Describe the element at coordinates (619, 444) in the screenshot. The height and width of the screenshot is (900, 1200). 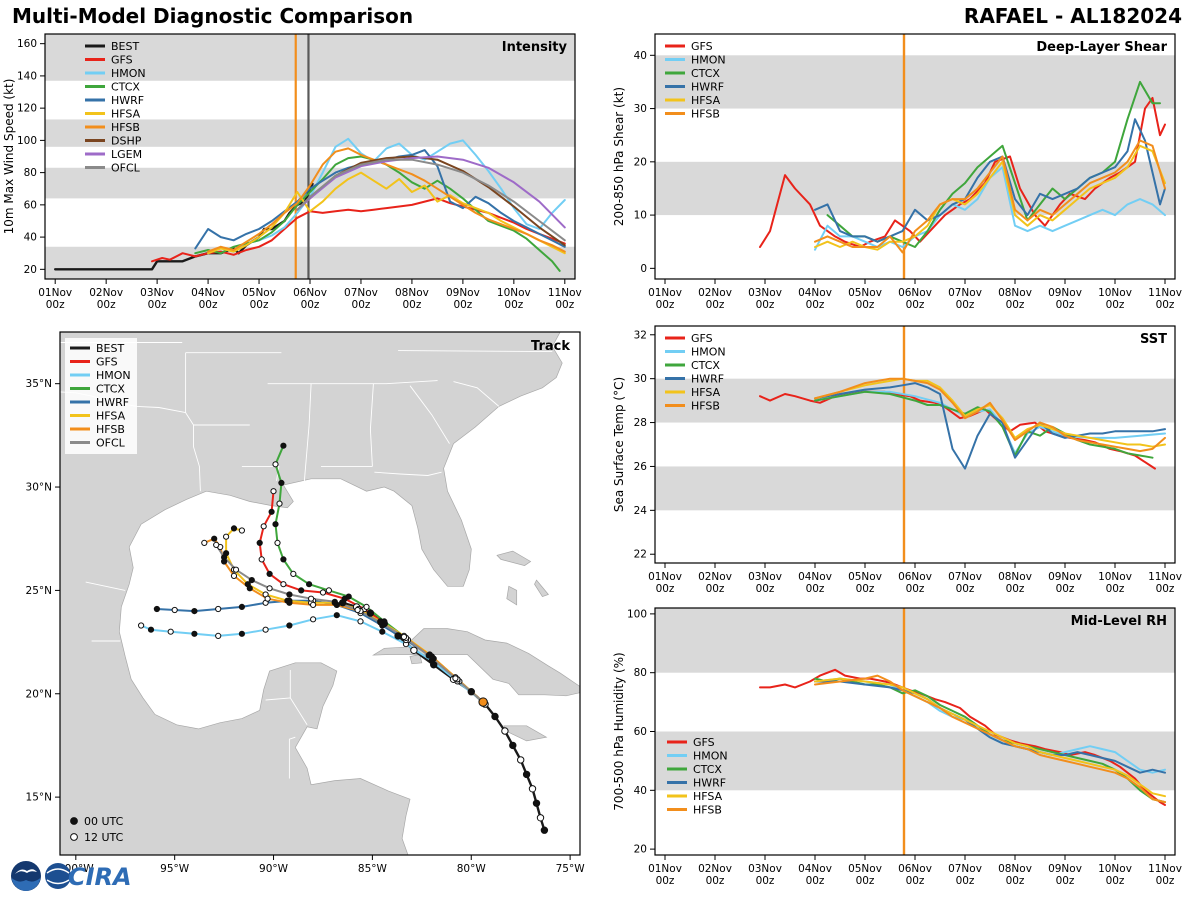
I see `y-axis-label: Sea Surface Temp (°C)` at that location.